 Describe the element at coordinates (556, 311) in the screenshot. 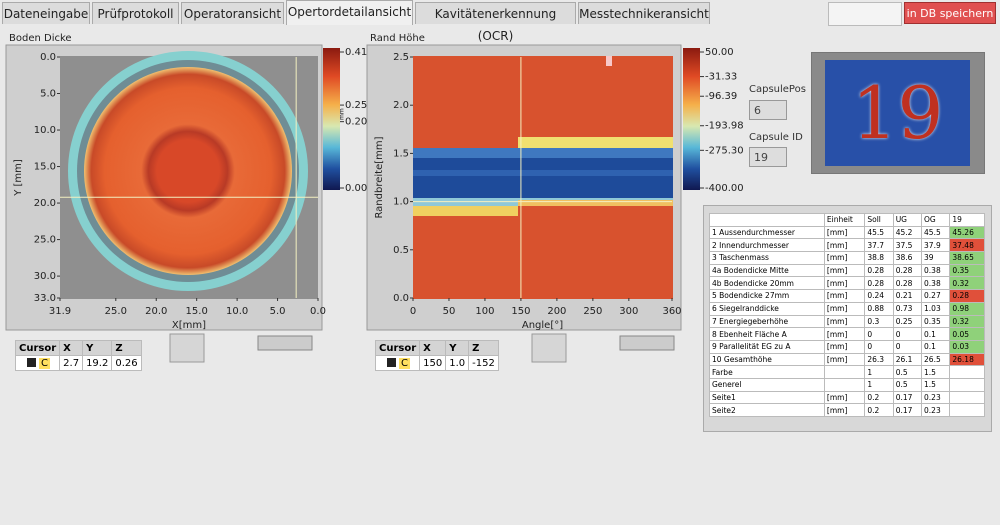

I see `x-tick-label: 200` at that location.